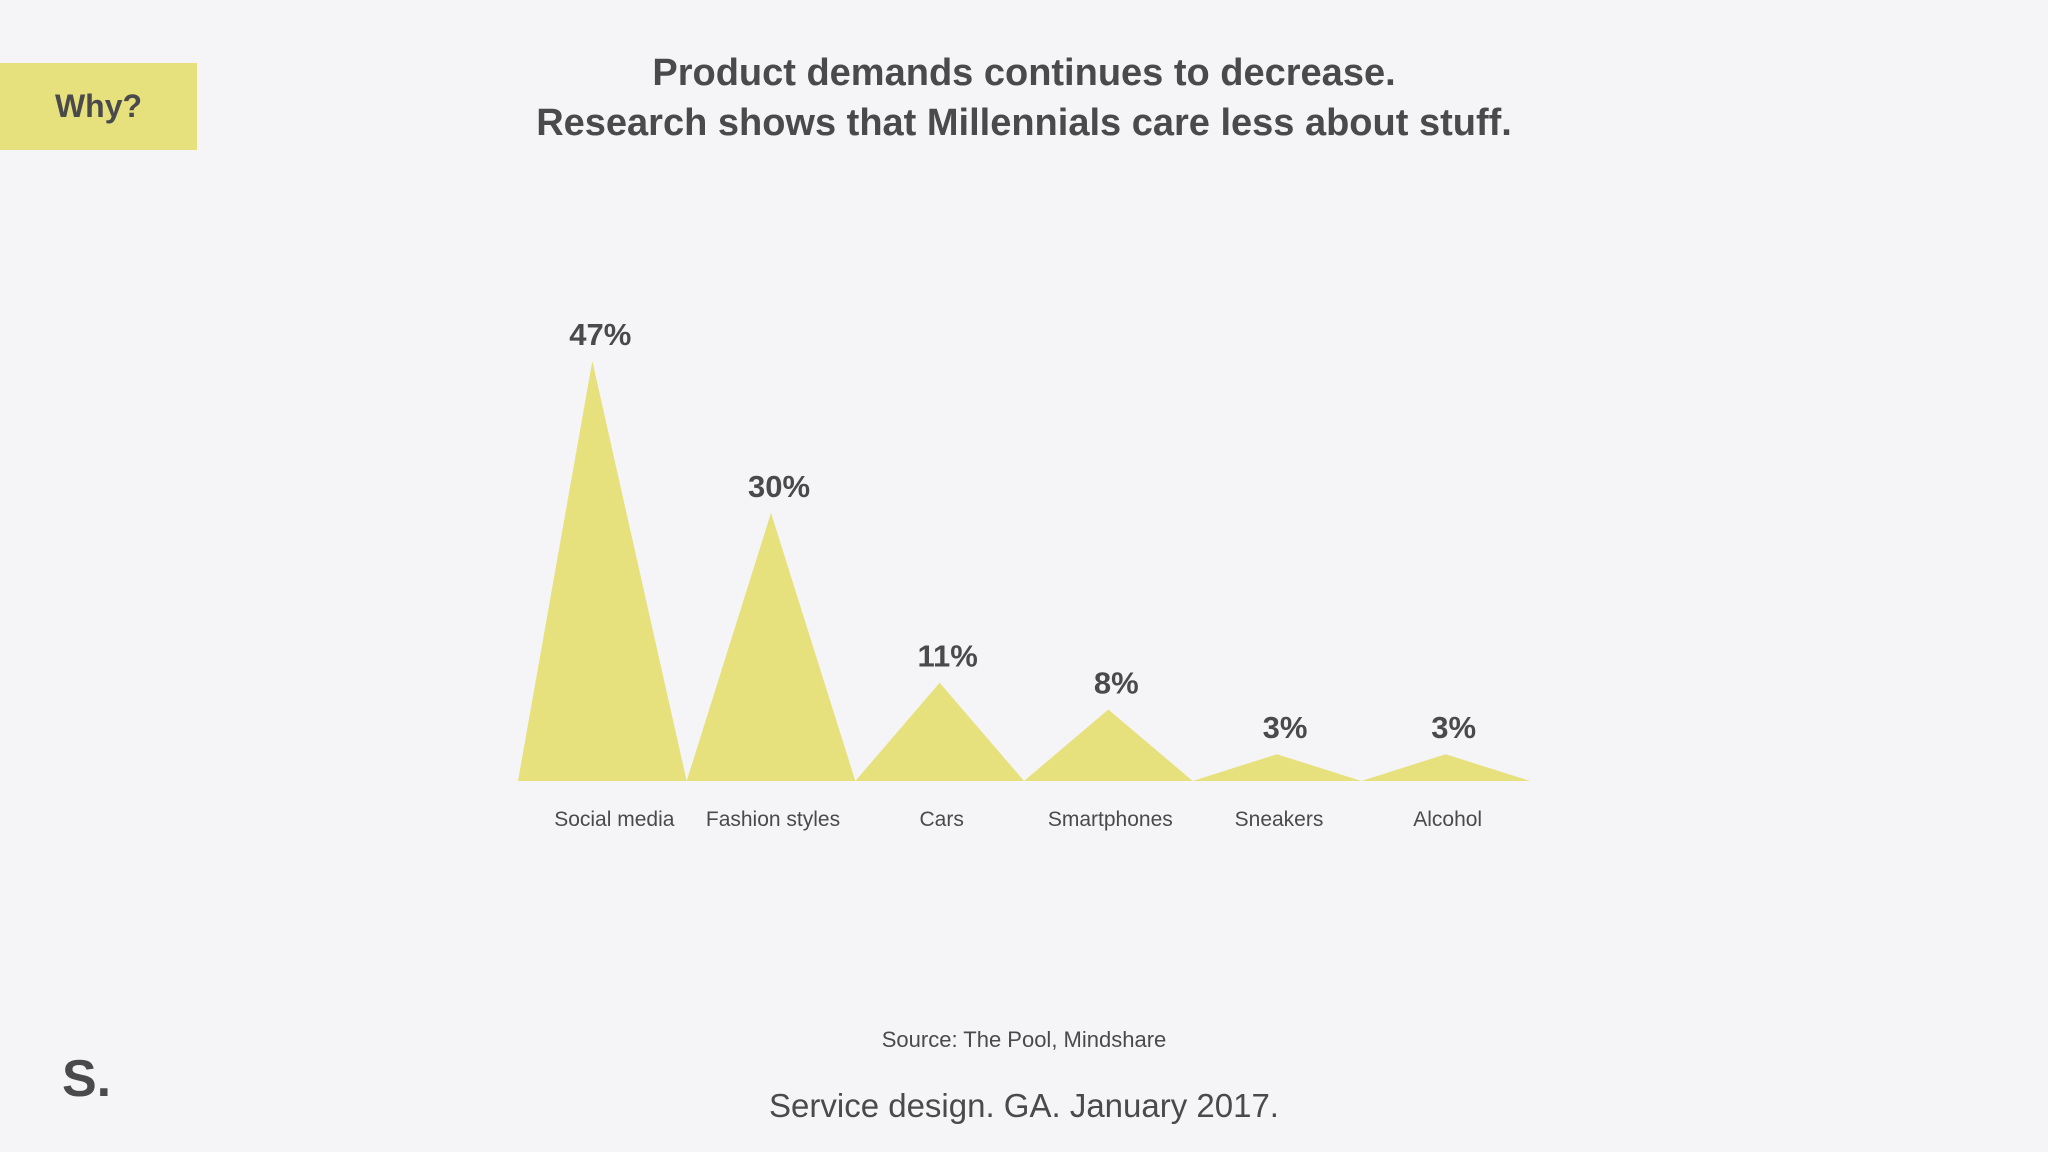  What do you see at coordinates (1116, 683) in the screenshot?
I see `data-label: 8%` at bounding box center [1116, 683].